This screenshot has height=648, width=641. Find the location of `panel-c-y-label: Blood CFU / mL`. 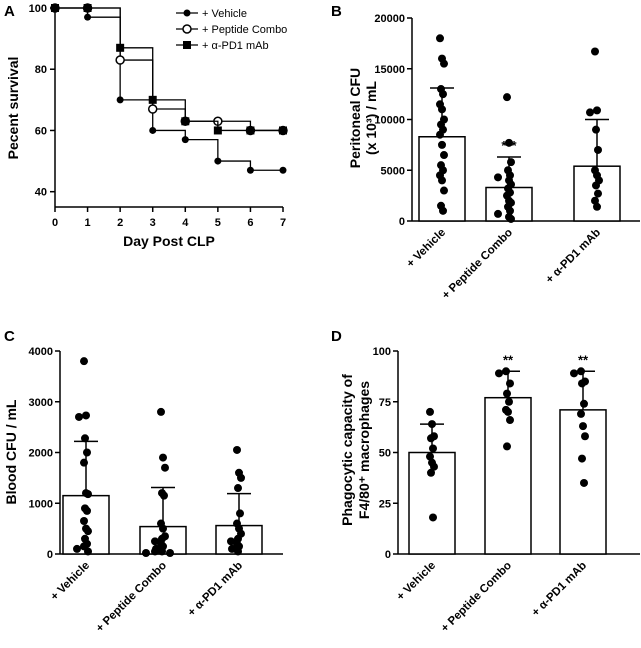

panel-c-y-label: Blood CFU / mL is located at coordinates (11, 451).